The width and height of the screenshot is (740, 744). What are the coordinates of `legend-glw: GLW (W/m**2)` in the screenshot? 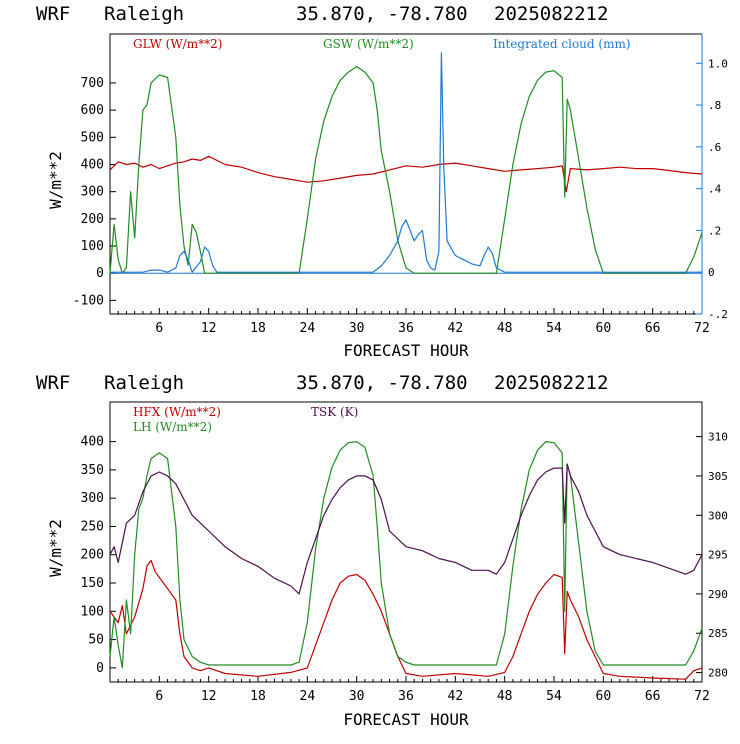 It's located at (177, 44).